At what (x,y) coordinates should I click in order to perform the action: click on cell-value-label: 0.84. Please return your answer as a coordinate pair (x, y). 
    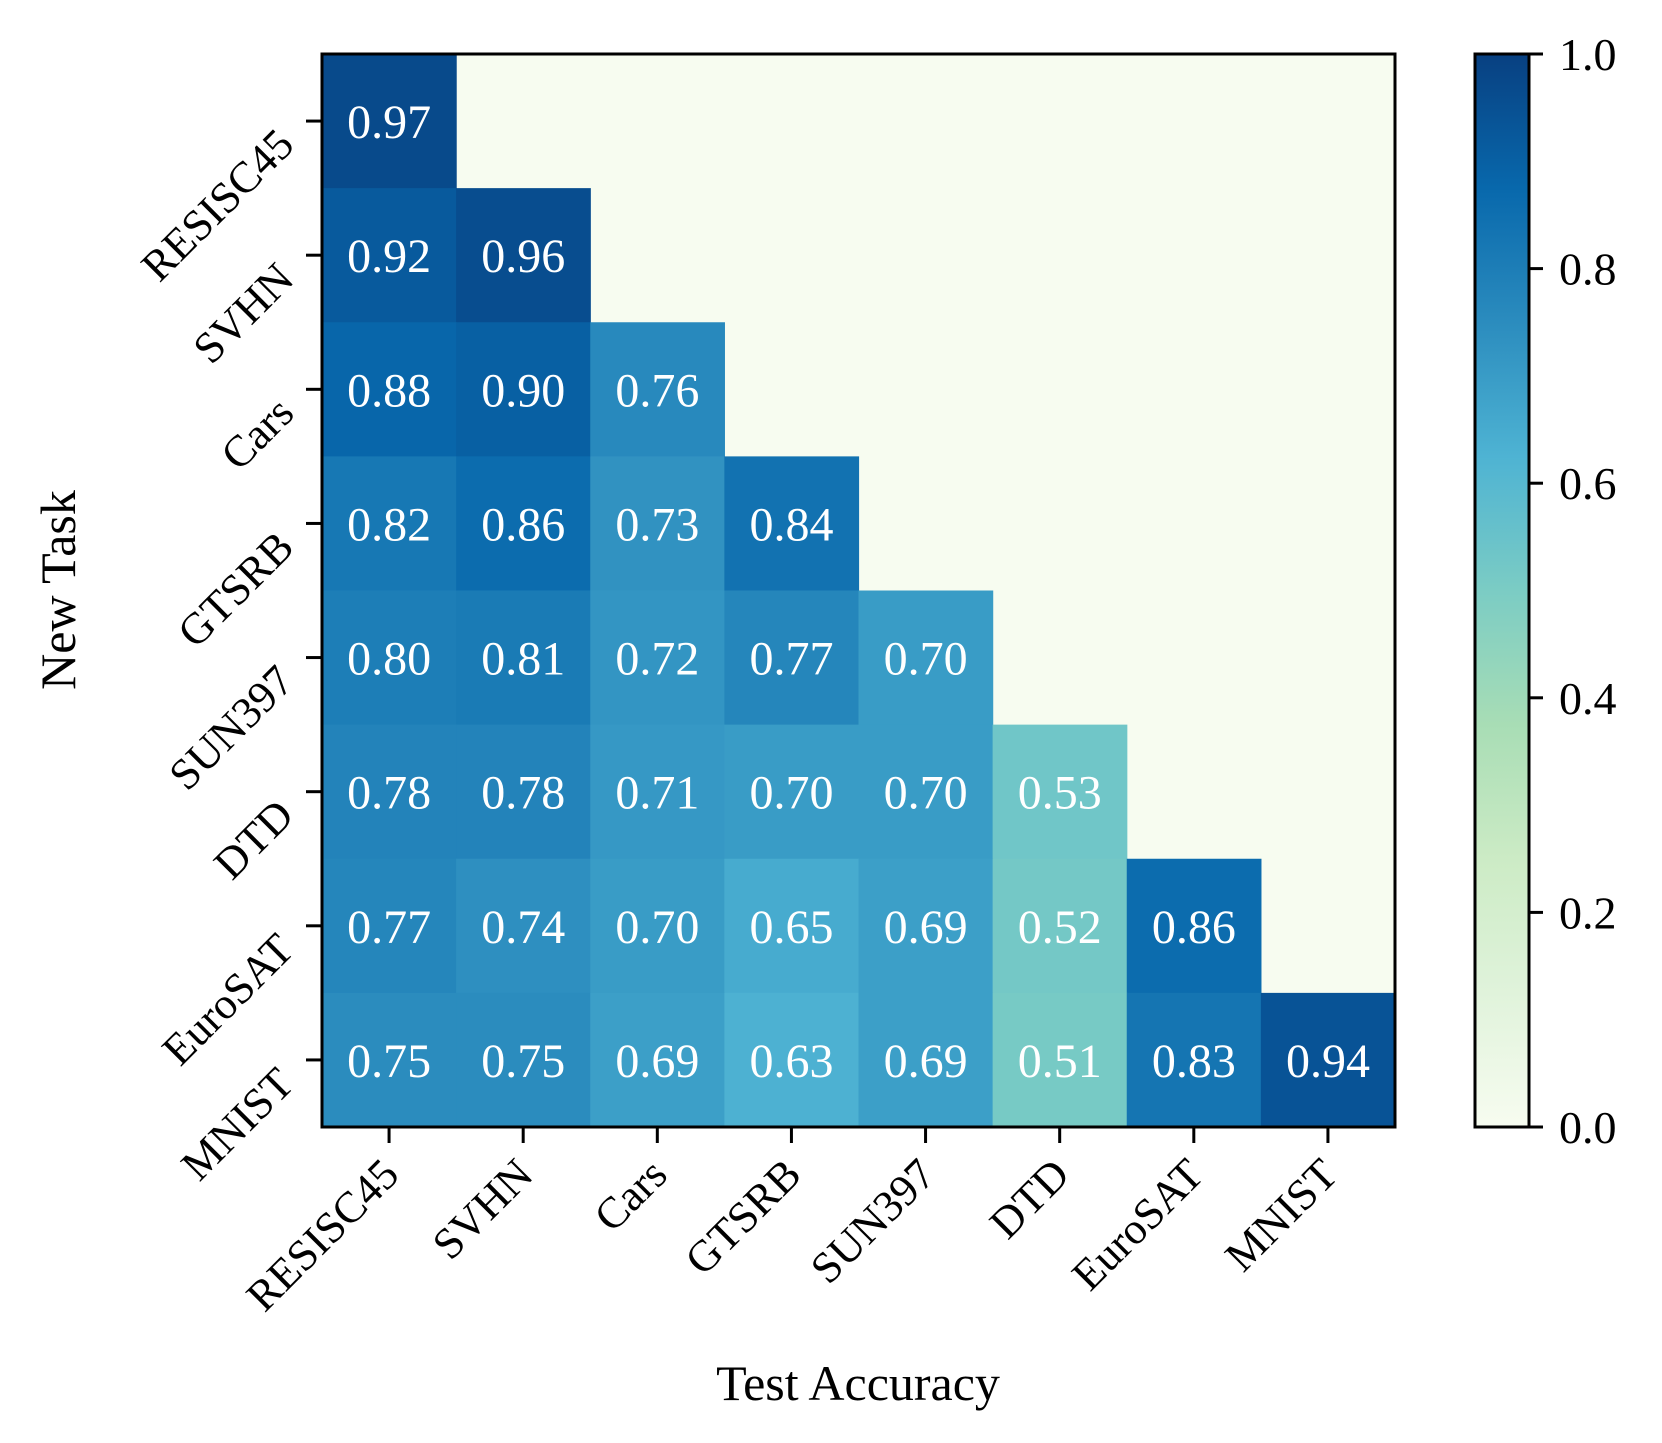
    Looking at the image, I should click on (791, 524).